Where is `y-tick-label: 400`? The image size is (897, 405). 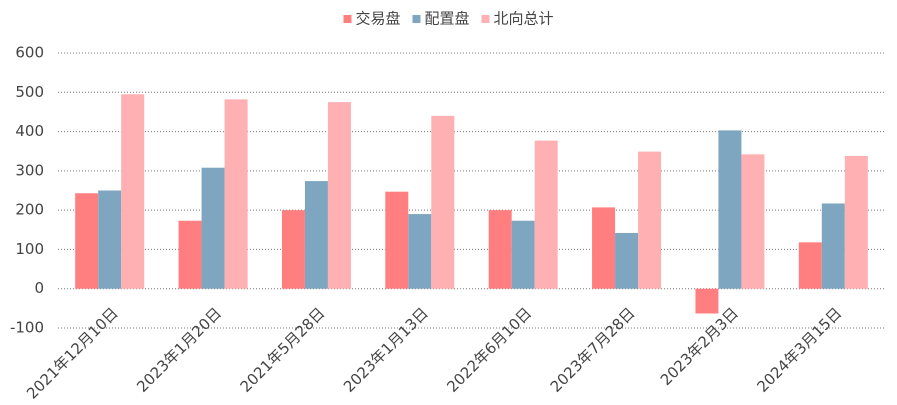
y-tick-label: 400 is located at coordinates (29, 131).